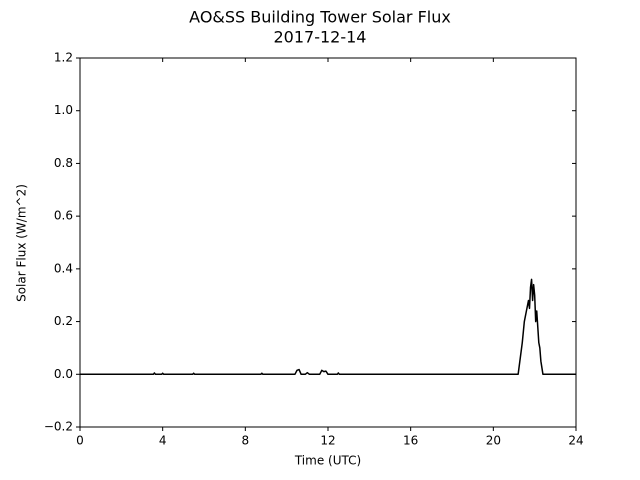  Describe the element at coordinates (575, 441) in the screenshot. I see `x-tick-label: 24` at that location.